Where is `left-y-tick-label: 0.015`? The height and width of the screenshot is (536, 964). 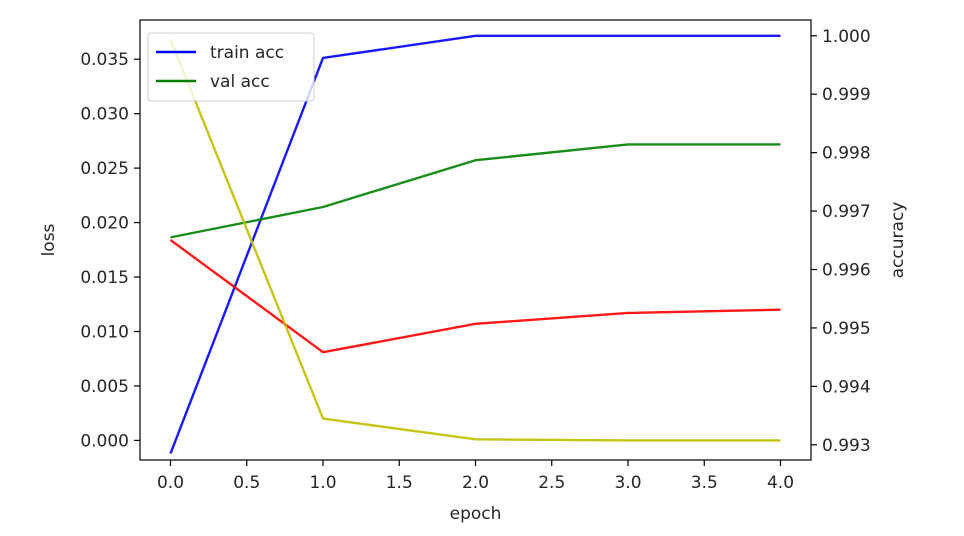
left-y-tick-label: 0.015 is located at coordinates (104, 278).